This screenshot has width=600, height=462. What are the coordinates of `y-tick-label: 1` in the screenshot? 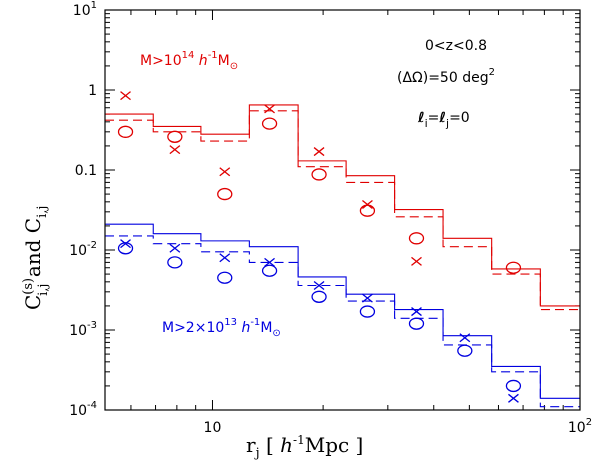 It's located at (92, 91).